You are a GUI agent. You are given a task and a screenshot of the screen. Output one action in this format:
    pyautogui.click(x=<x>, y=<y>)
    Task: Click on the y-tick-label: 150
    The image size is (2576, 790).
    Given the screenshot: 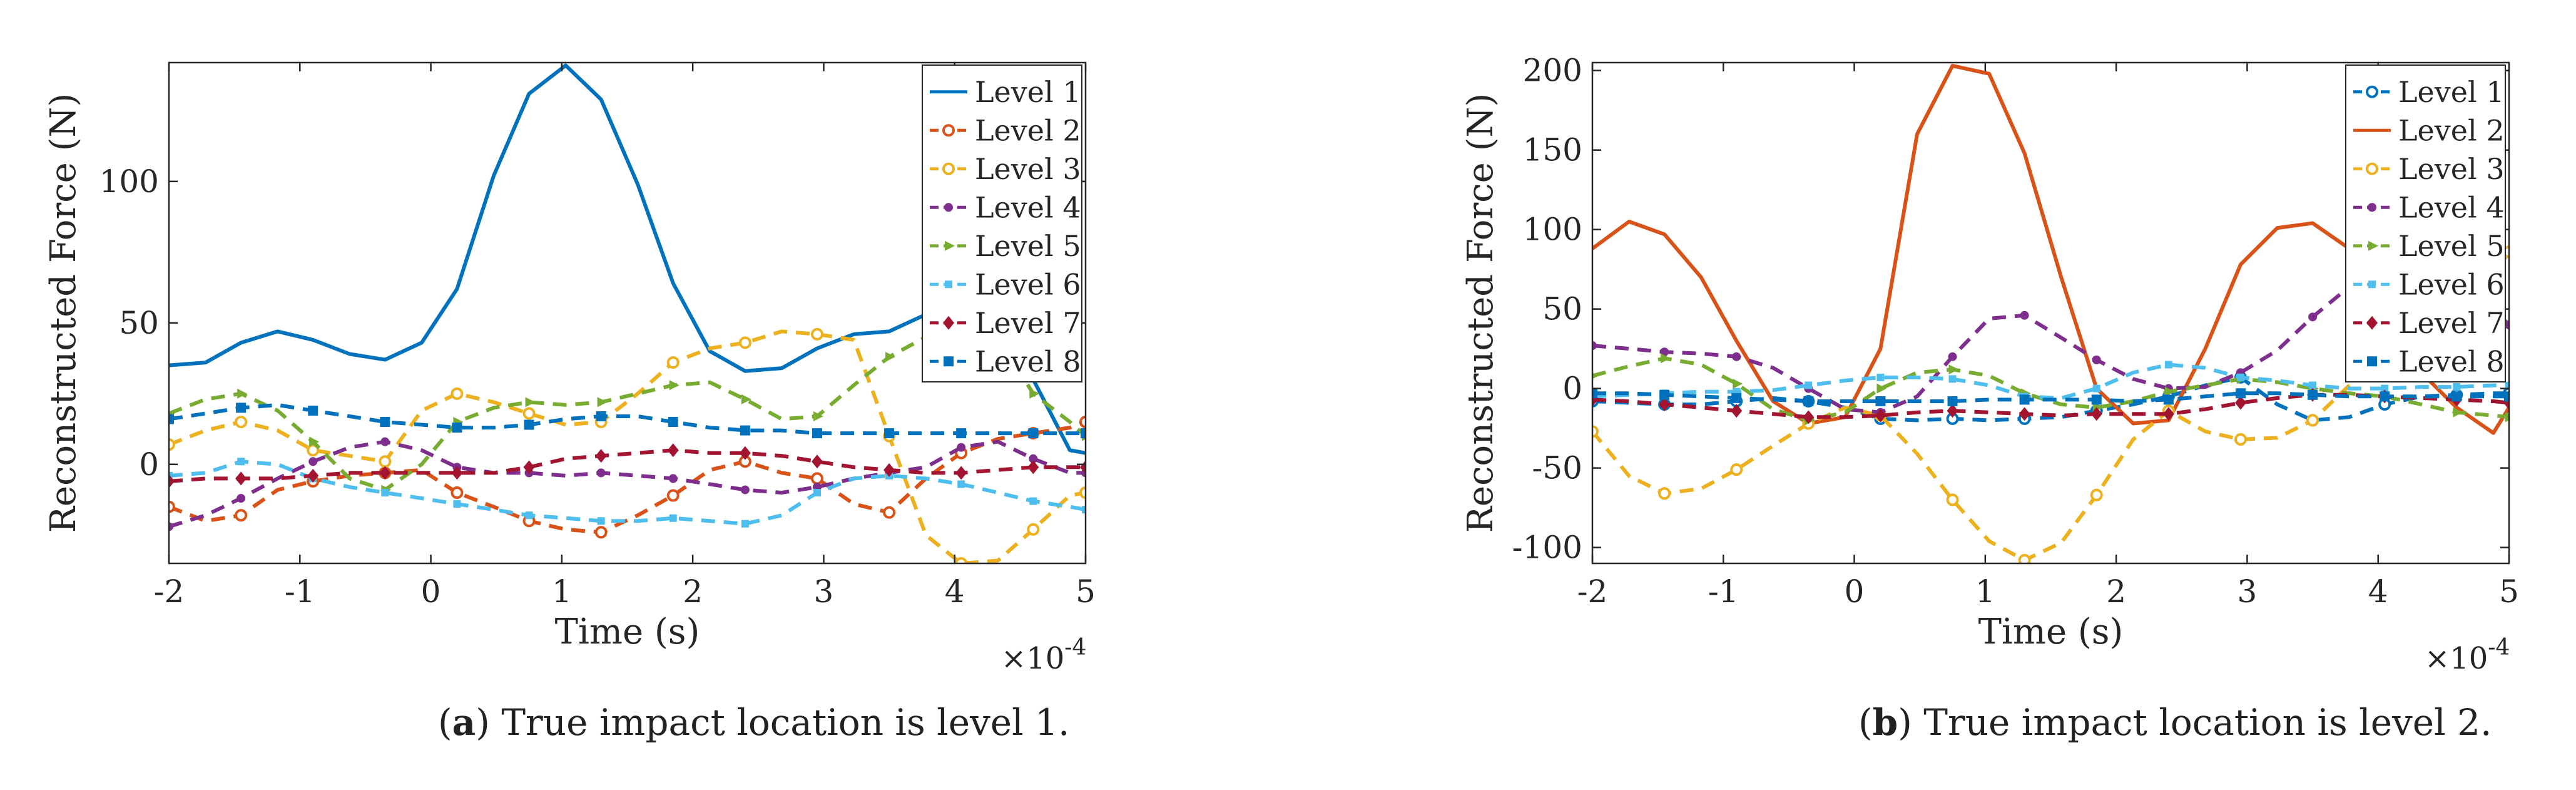 What is the action you would take?
    pyautogui.click(x=1553, y=150)
    